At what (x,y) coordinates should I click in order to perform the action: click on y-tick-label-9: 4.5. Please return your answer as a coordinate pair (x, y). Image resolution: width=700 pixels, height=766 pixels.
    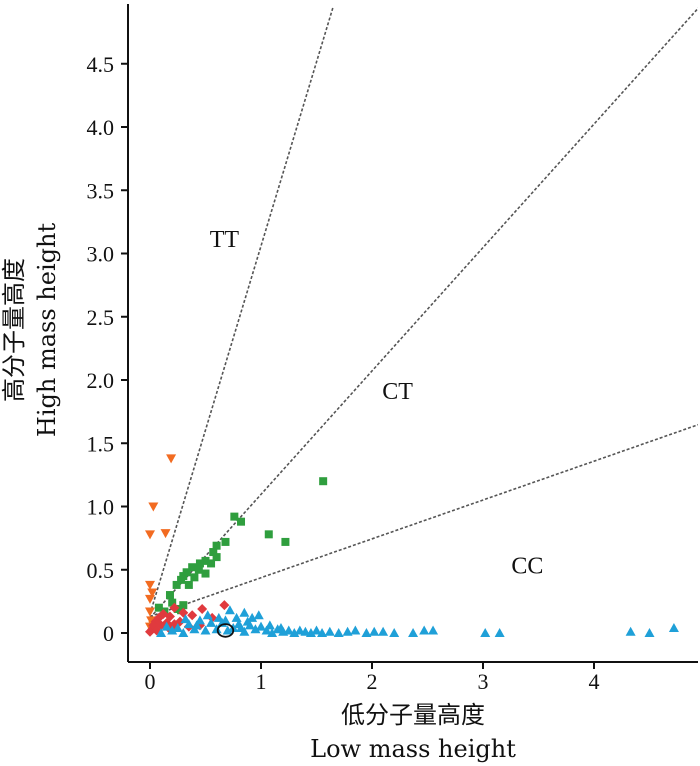
    Looking at the image, I should click on (101, 64).